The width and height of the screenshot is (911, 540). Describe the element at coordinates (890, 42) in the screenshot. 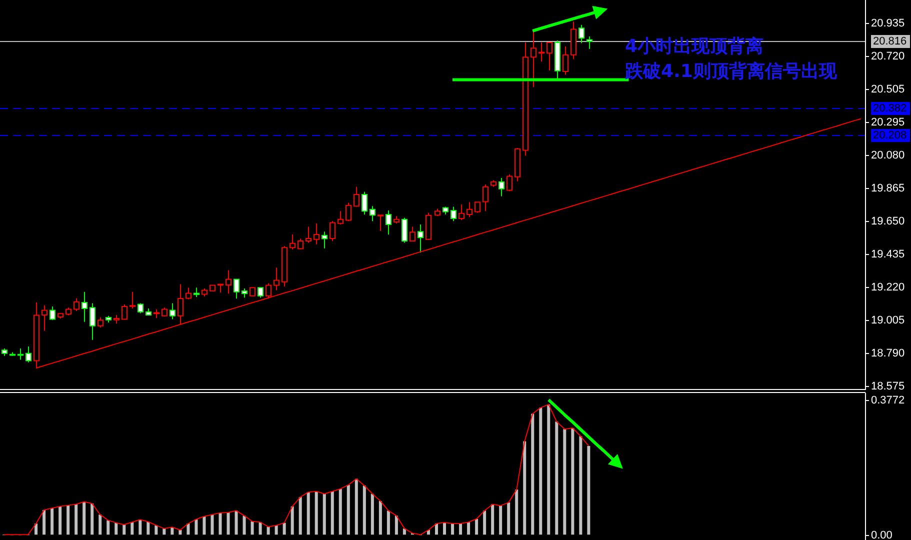

I see `ref-line-label: 20.816` at that location.